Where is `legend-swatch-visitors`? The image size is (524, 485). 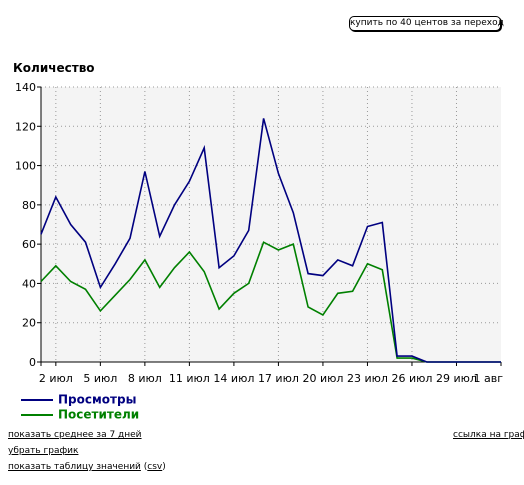 legend-swatch-visitors is located at coordinates (37, 414).